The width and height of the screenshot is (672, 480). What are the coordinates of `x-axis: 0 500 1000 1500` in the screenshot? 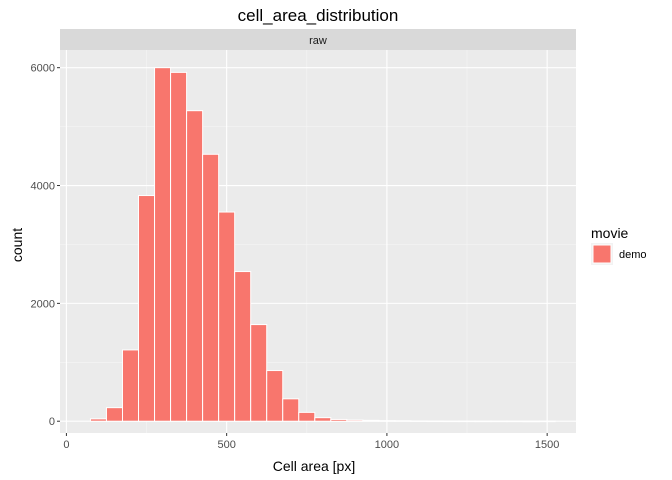 It's located at (311, 442).